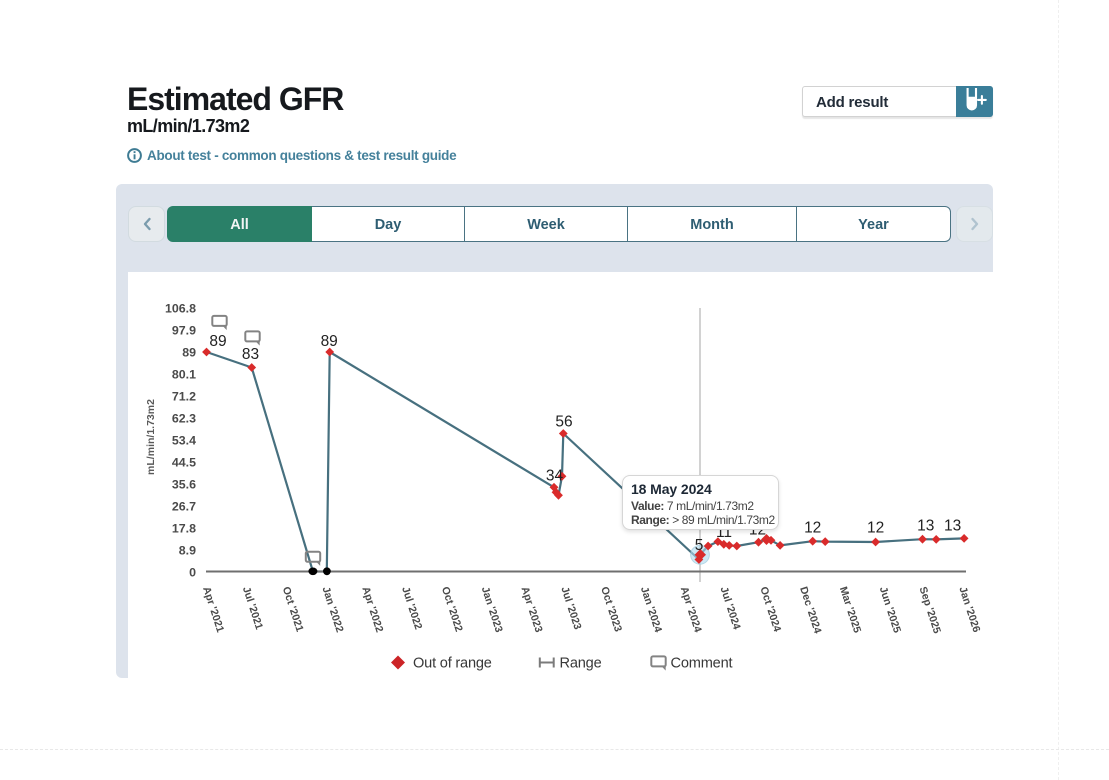  Describe the element at coordinates (372, 609) in the screenshot. I see `svg-text: Apr '2022` at that location.